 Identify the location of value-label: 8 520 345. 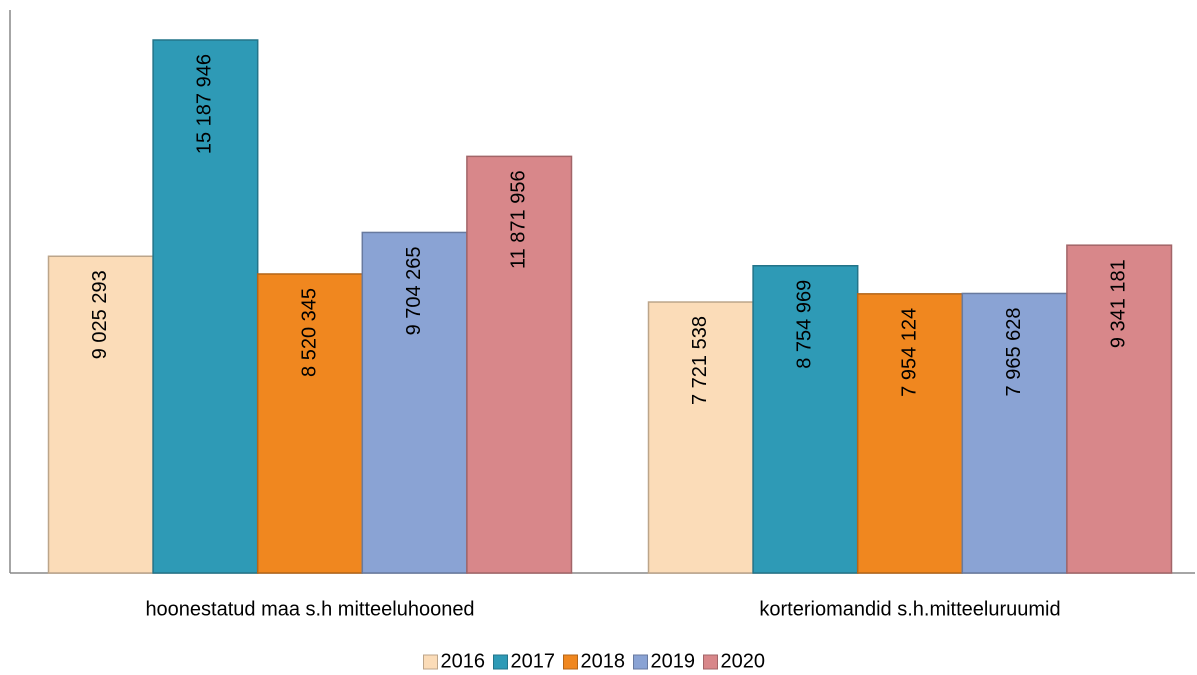
(309, 332).